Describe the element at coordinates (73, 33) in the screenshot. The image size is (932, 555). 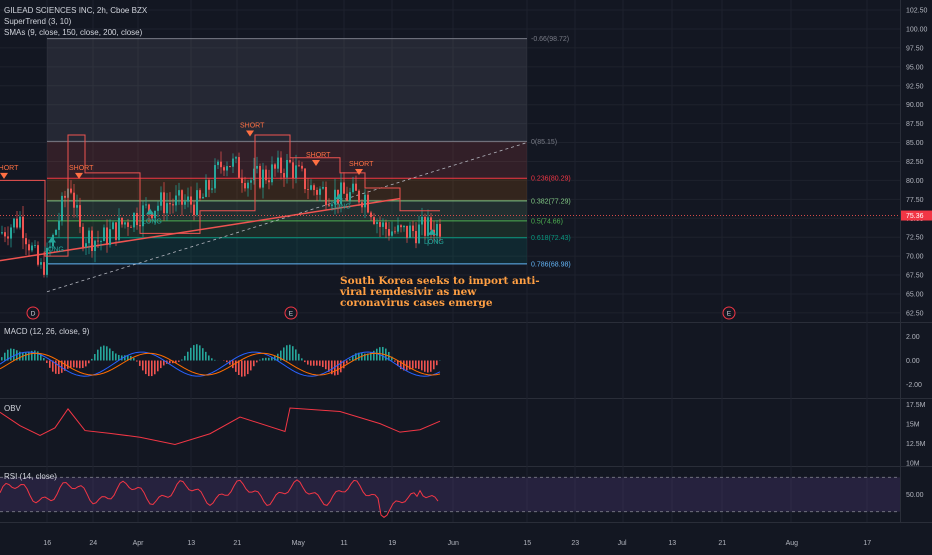
I see `smas-legend: SMAs (9, close, 150, close, 200, close)` at that location.